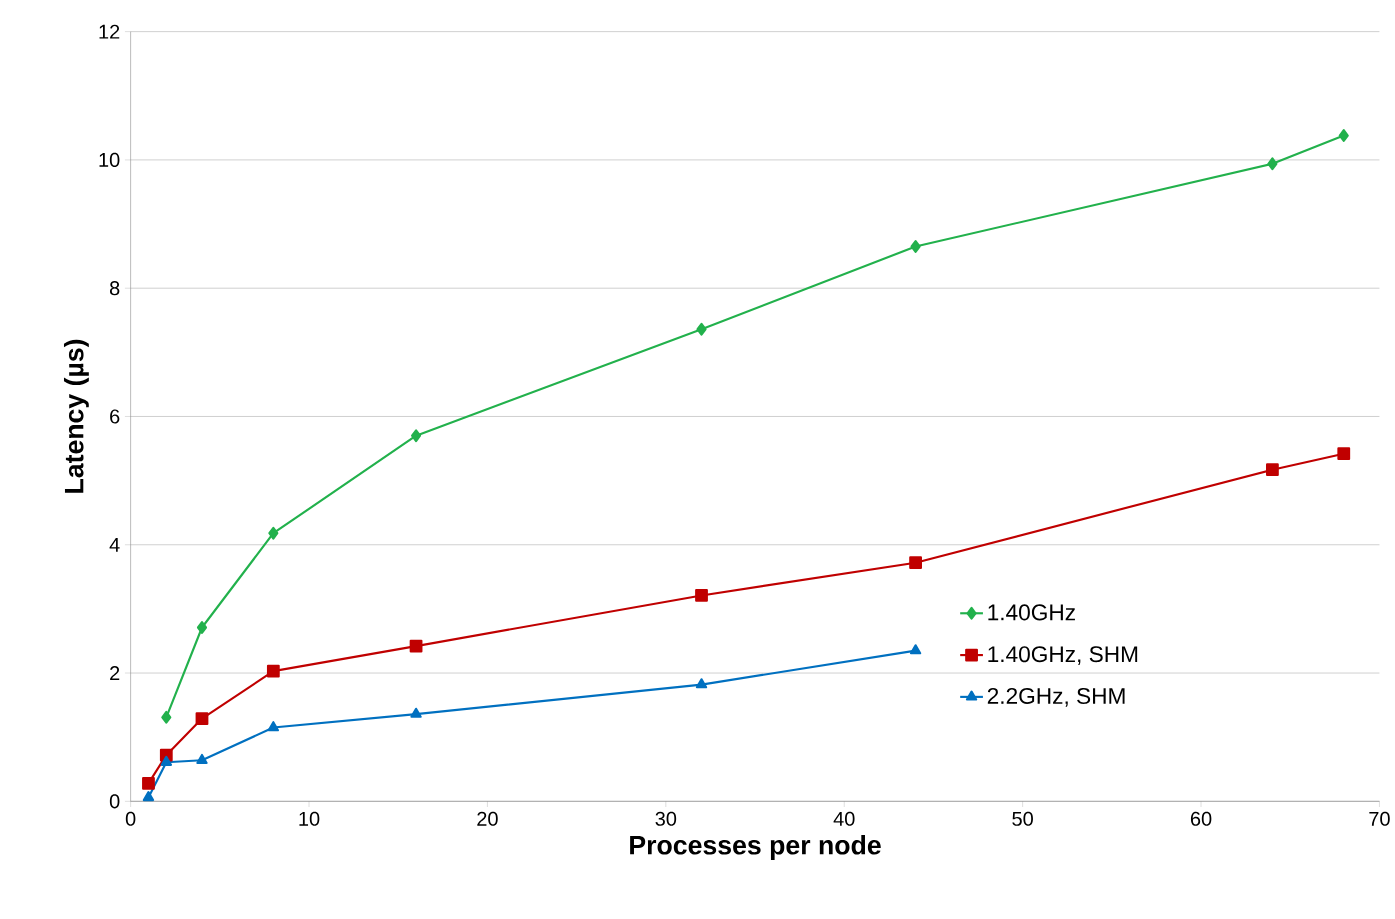  What do you see at coordinates (1056, 697) in the screenshot?
I see `legend-label: 2.2GHz, SHM` at bounding box center [1056, 697].